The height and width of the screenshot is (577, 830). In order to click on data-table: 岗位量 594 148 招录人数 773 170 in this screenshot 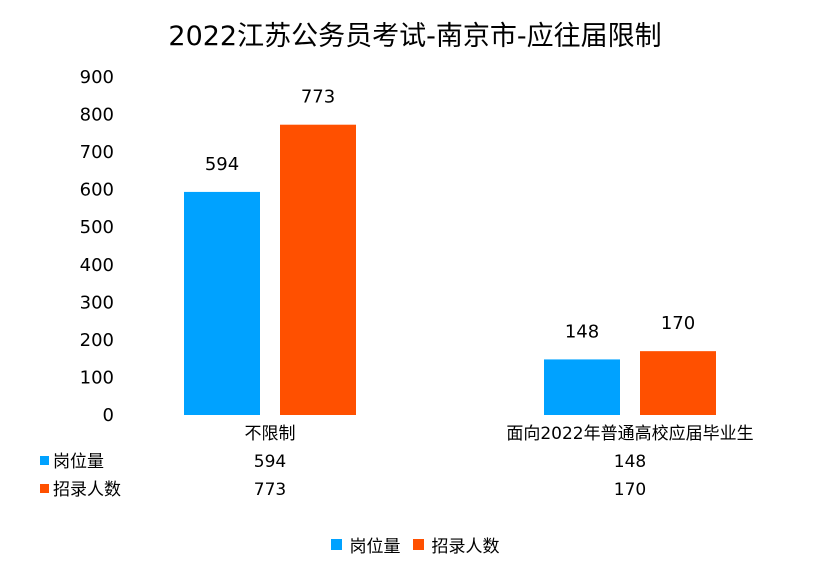, I will do `click(343, 476)`.